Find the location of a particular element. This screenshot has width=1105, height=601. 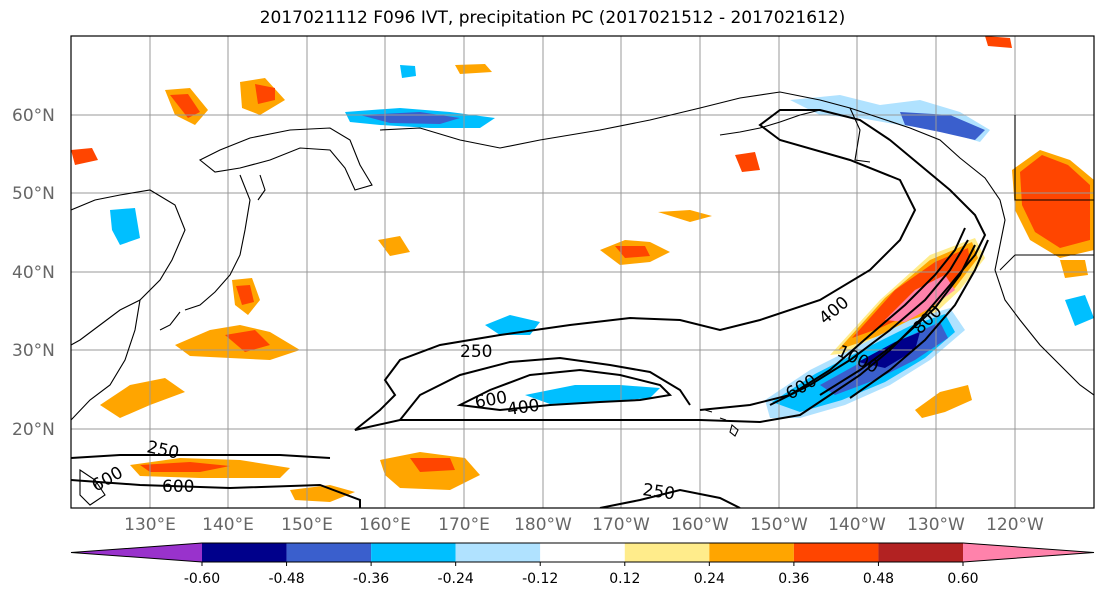

lon-label: 160°E is located at coordinates (385, 525).